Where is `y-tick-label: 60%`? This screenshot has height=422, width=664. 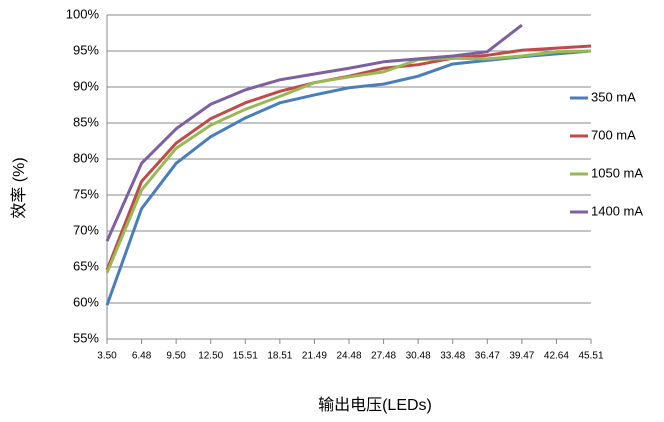 y-tick-label: 60% is located at coordinates (86, 301).